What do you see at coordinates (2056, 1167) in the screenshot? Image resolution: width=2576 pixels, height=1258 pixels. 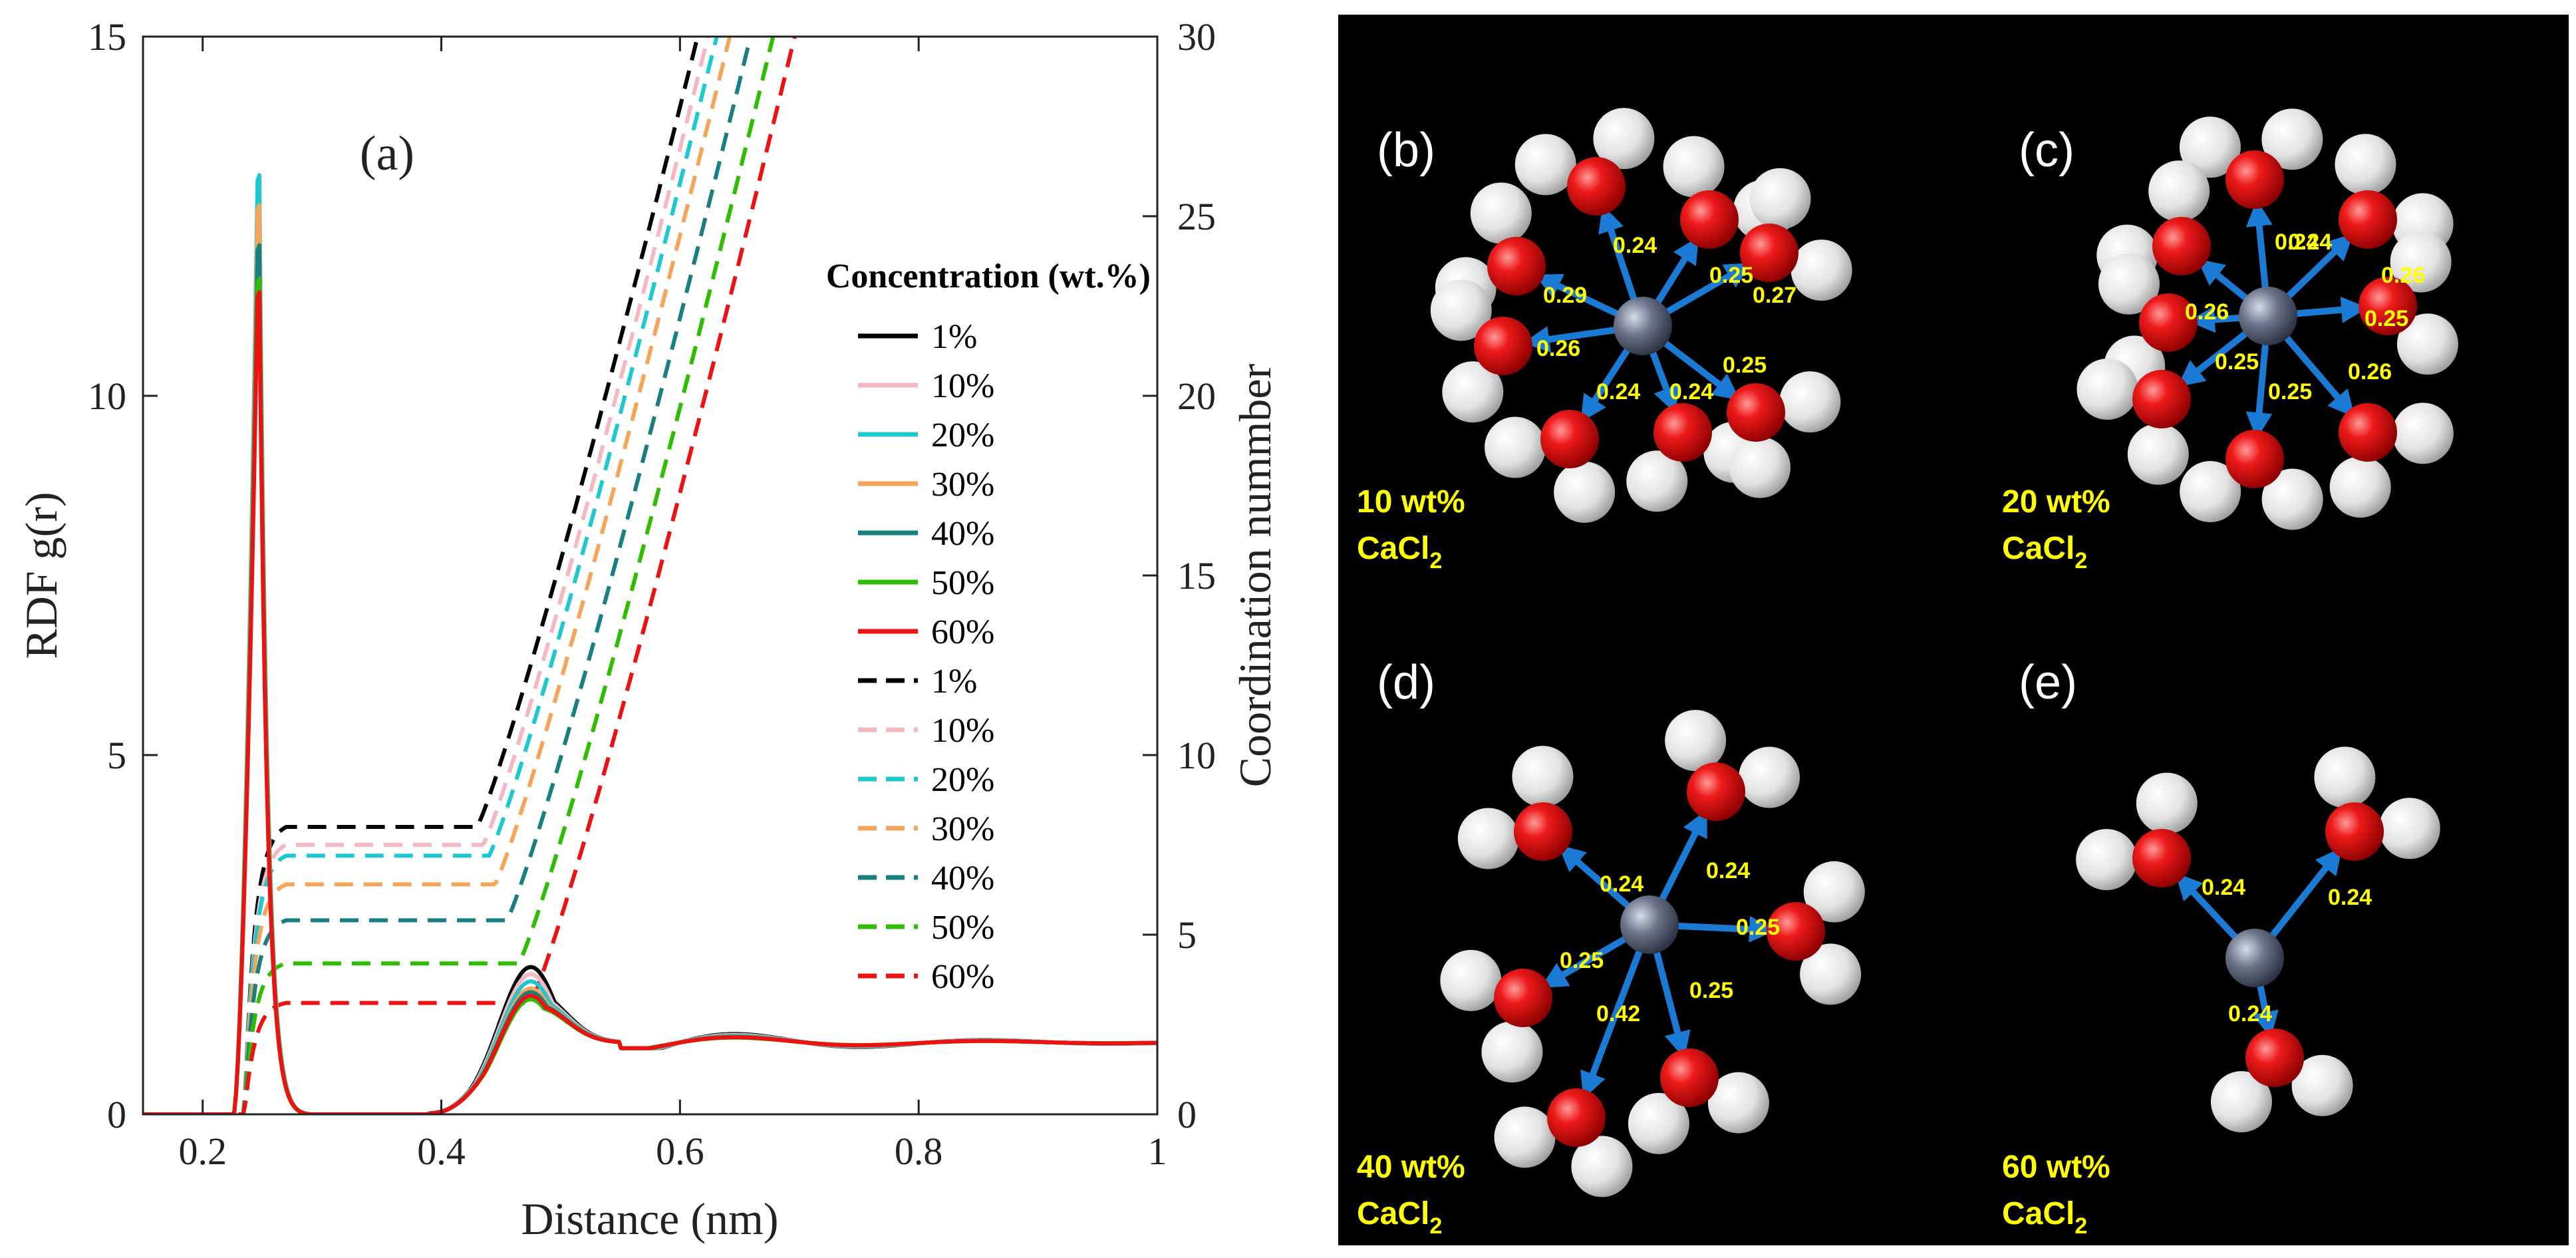 I see `panel-caption-concentration: 60 wt%` at bounding box center [2056, 1167].